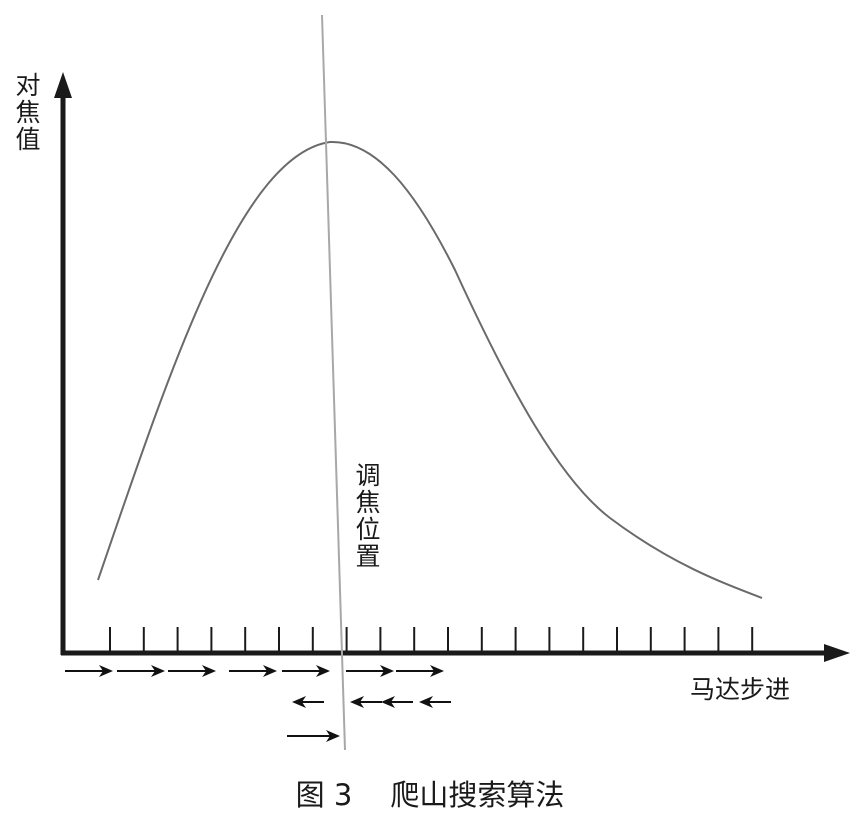 The height and width of the screenshot is (823, 860). I want to click on x-axis-ticks, so click(431, 640).